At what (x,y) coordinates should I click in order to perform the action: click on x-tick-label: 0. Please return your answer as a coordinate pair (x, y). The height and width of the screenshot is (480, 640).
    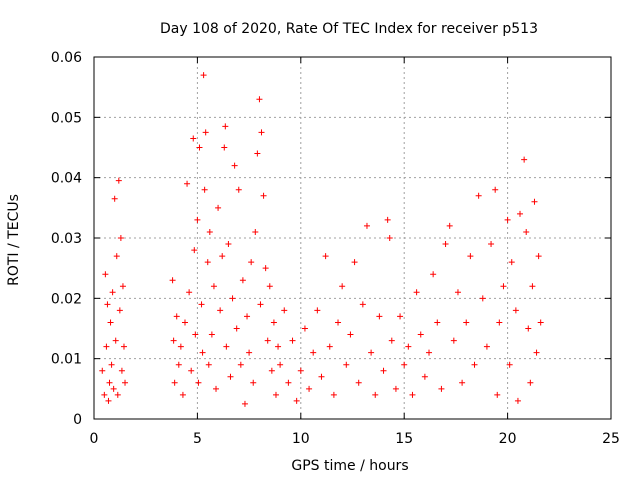
    Looking at the image, I should click on (94, 439).